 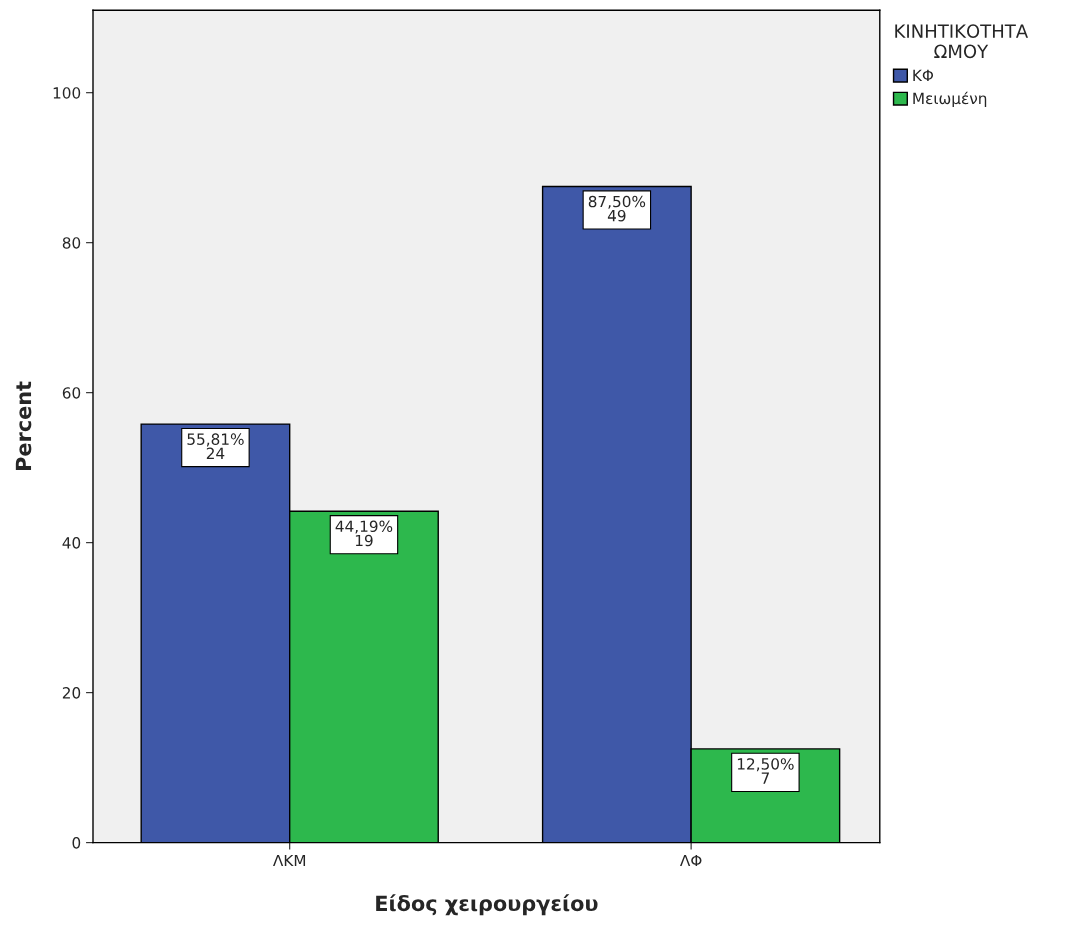 What do you see at coordinates (71, 693) in the screenshot?
I see `y-tick-label: 20` at bounding box center [71, 693].